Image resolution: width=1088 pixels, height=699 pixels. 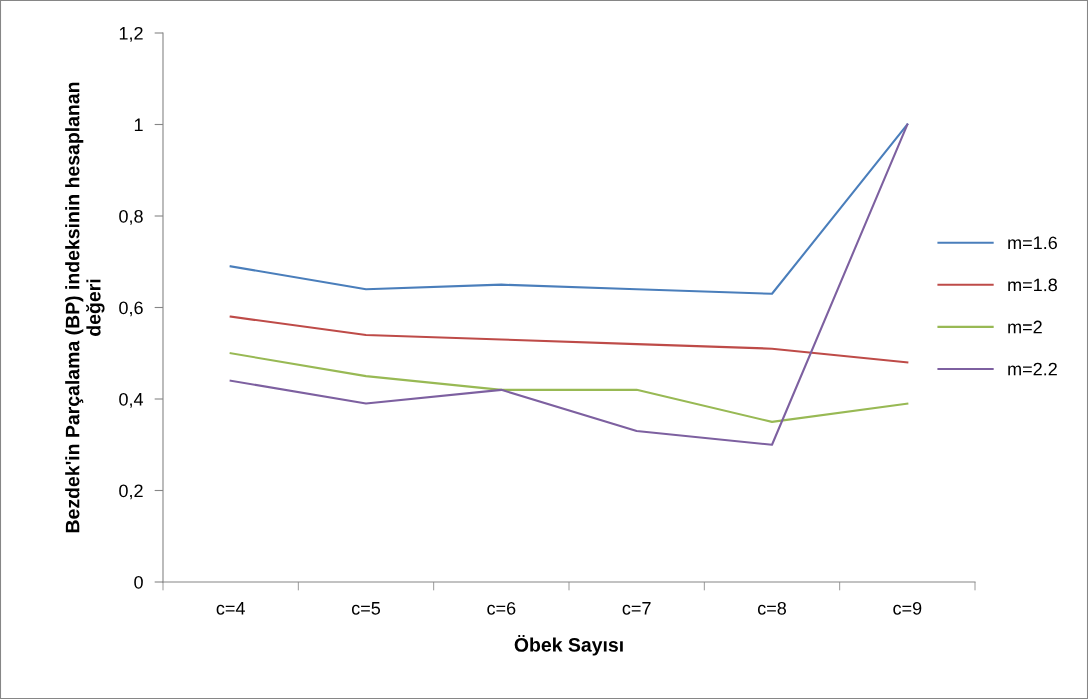 What do you see at coordinates (501, 608) in the screenshot?
I see `x-tick-label: c=6` at bounding box center [501, 608].